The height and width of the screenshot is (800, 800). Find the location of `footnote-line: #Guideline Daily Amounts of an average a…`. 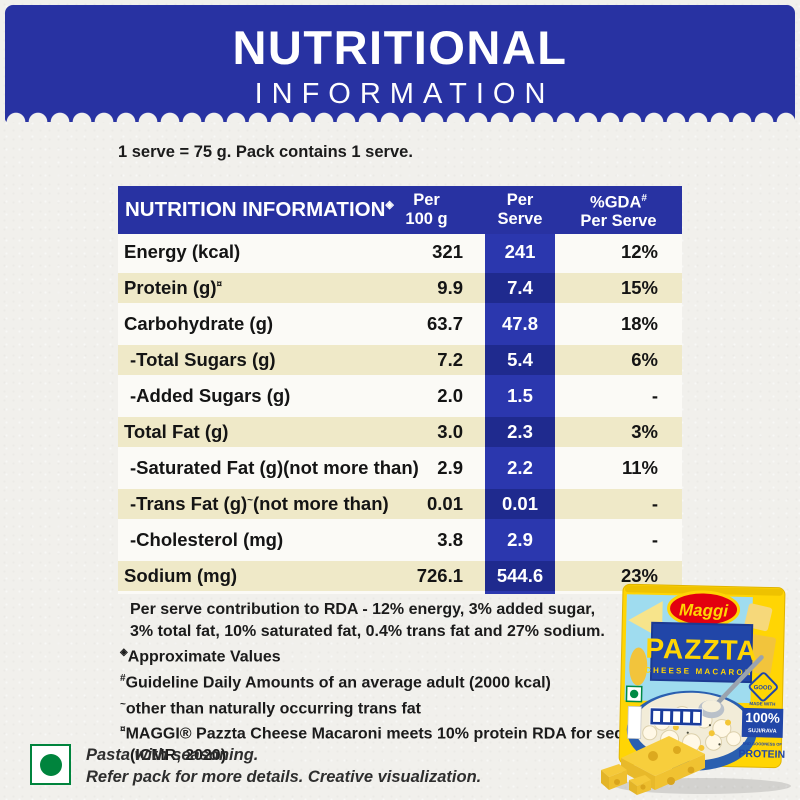

footnote-line: #Guideline Daily Amounts of an average a… is located at coordinates (370, 681).